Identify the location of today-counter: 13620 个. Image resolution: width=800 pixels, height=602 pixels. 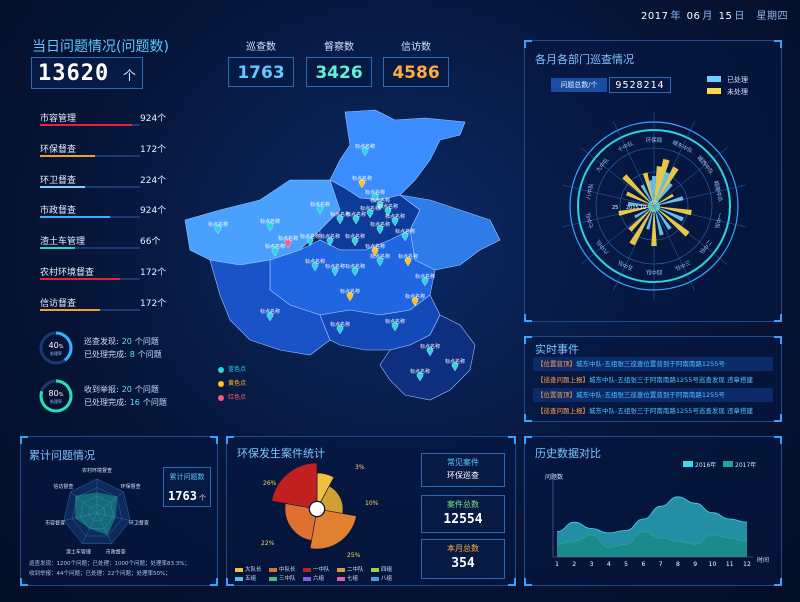
(87, 73).